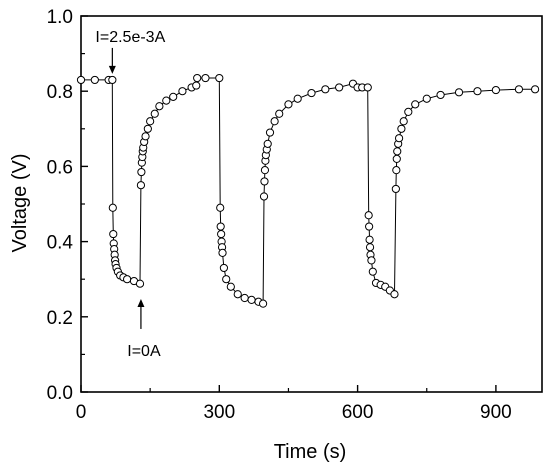  What do you see at coordinates (20, 203) in the screenshot?
I see `y-axis-title: Voltage (V)` at bounding box center [20, 203].